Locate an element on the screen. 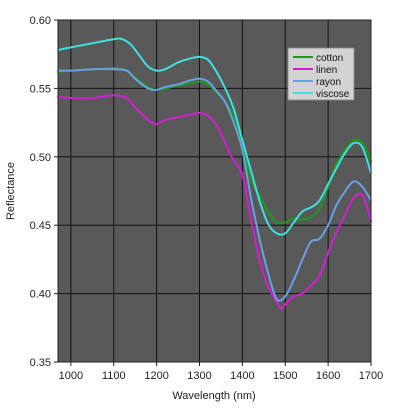 This screenshot has width=410, height=407. legend-label-rayon: rayon is located at coordinates (328, 82).